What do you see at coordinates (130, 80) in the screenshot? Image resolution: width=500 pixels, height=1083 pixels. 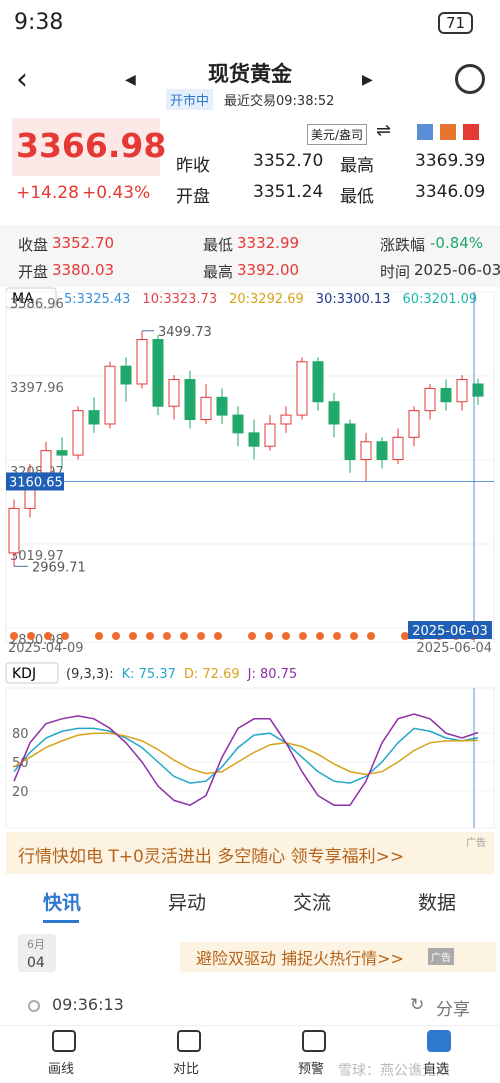 I see `prev-arrow: ◀` at bounding box center [130, 80].